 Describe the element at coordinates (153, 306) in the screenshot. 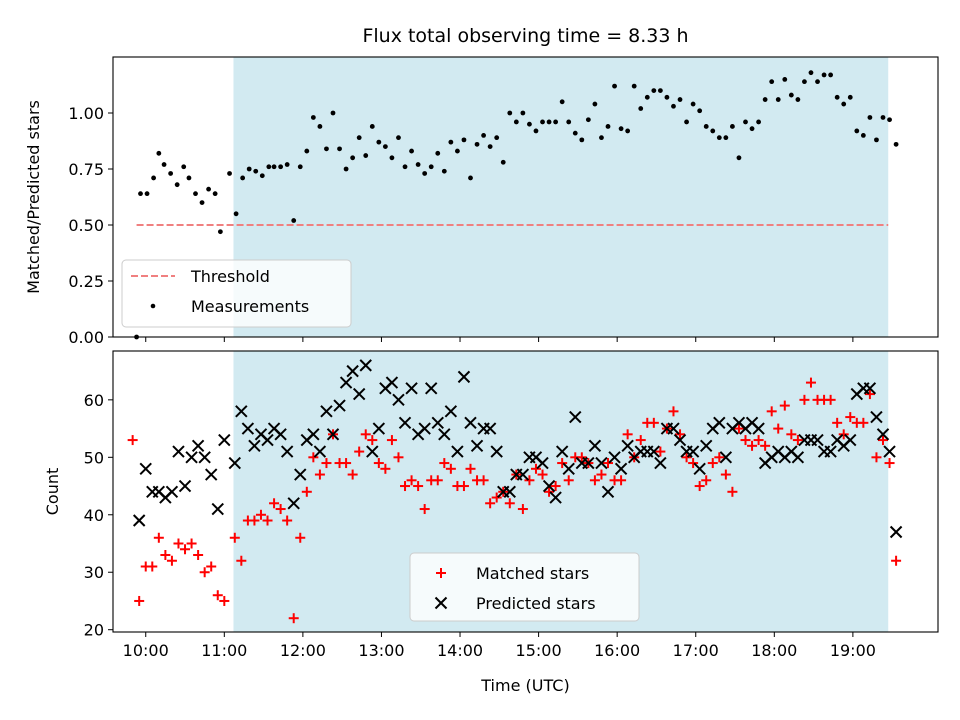

I see `legend-measurements-swatch` at that location.